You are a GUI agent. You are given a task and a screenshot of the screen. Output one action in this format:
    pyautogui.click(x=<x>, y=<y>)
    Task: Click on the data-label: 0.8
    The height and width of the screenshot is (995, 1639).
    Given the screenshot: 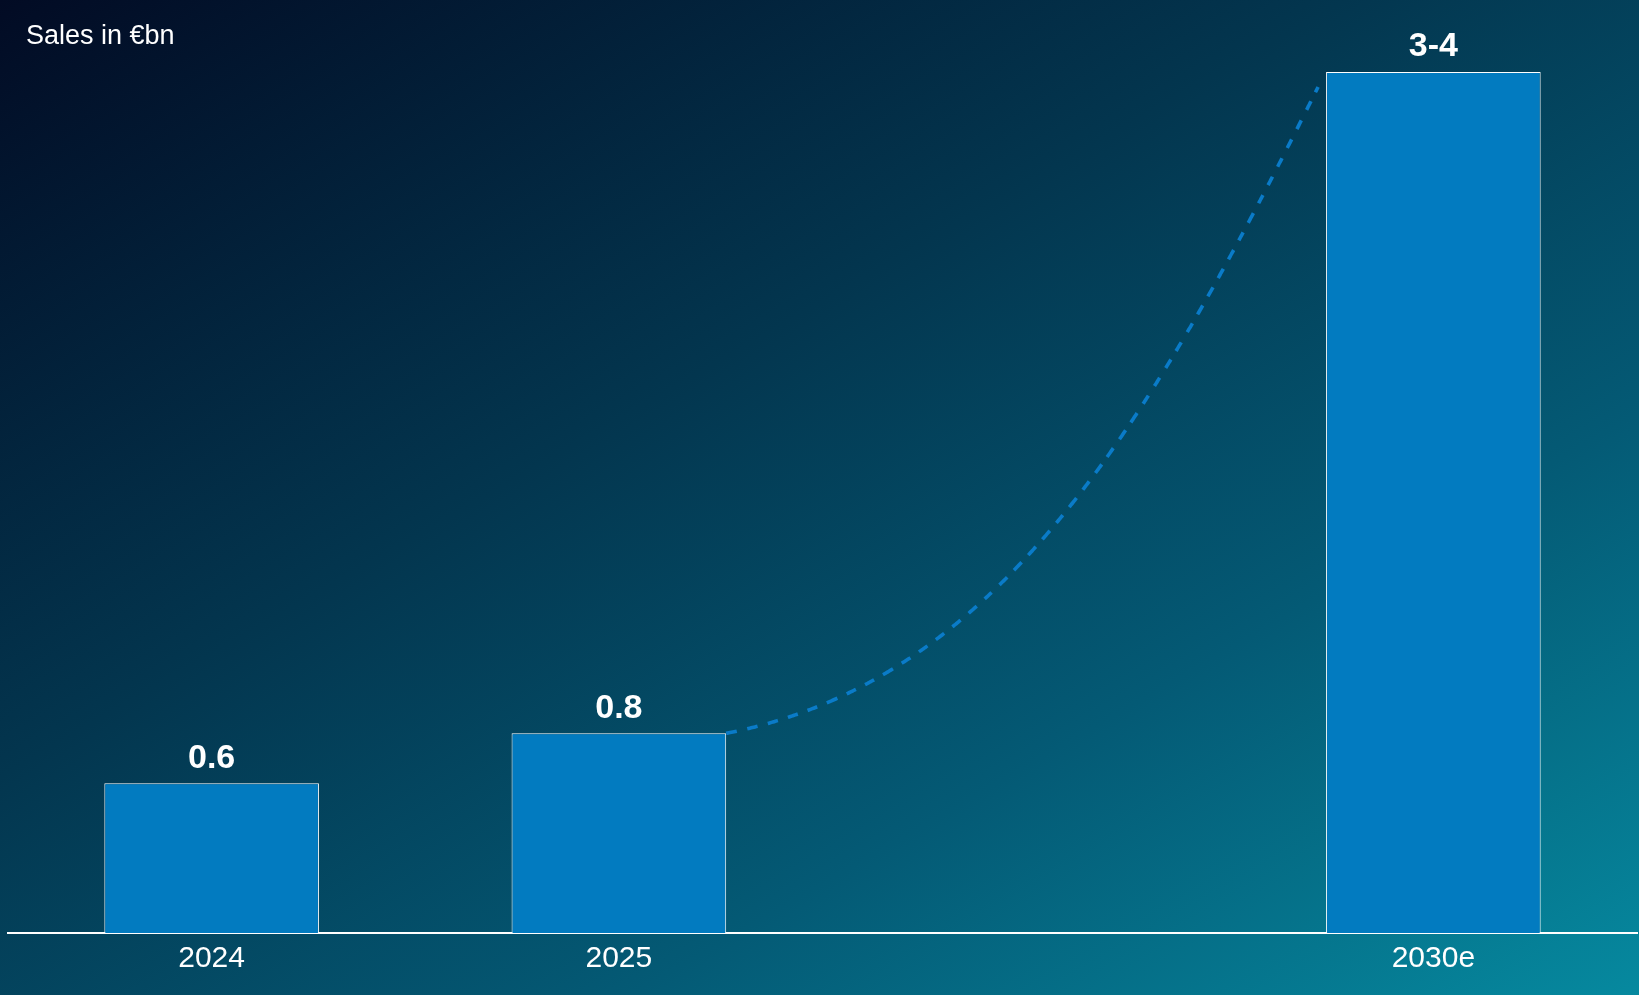 What is the action you would take?
    pyautogui.click(x=619, y=705)
    